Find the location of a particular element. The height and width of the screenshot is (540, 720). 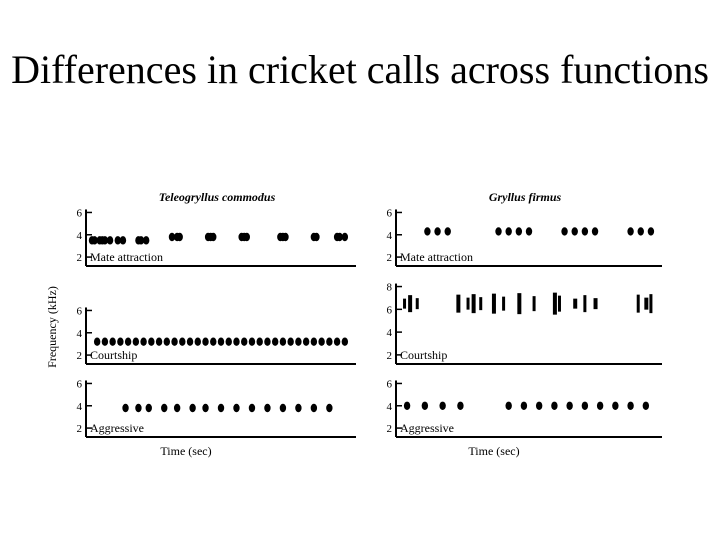

time-axis-label: Time (sec) is located at coordinates (493, 451).